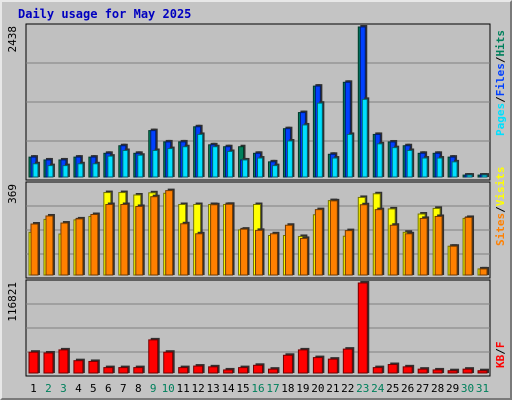 The image size is (512, 400). What do you see at coordinates (105, 14) in the screenshot?
I see `chart-title: Daily usage for May 2025` at bounding box center [105, 14].